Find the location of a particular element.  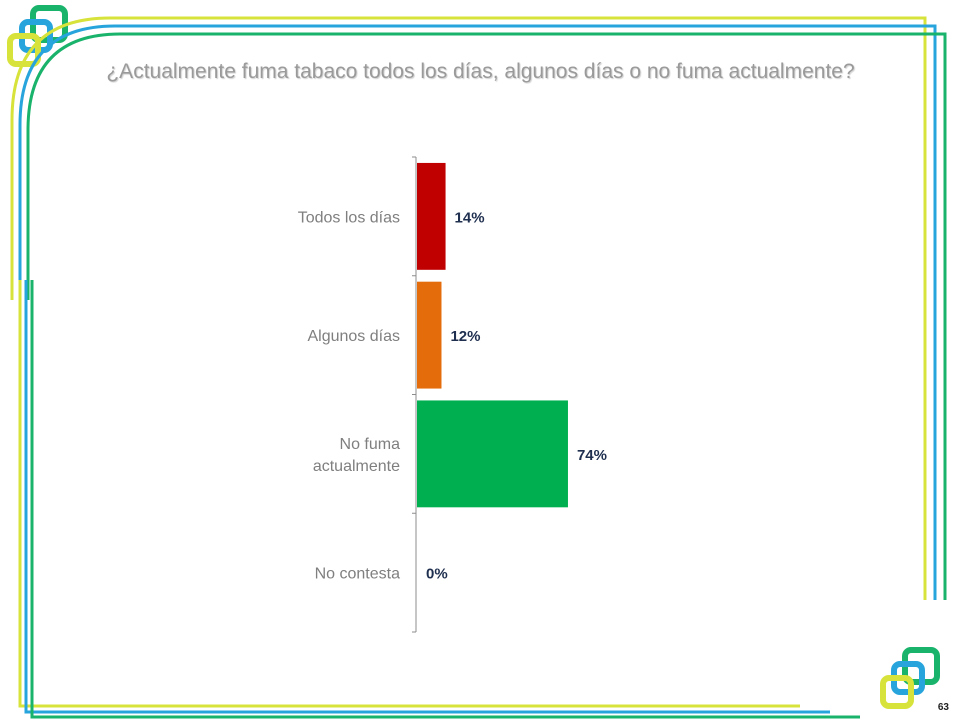

logo-bottom-right is located at coordinates (910, 678).